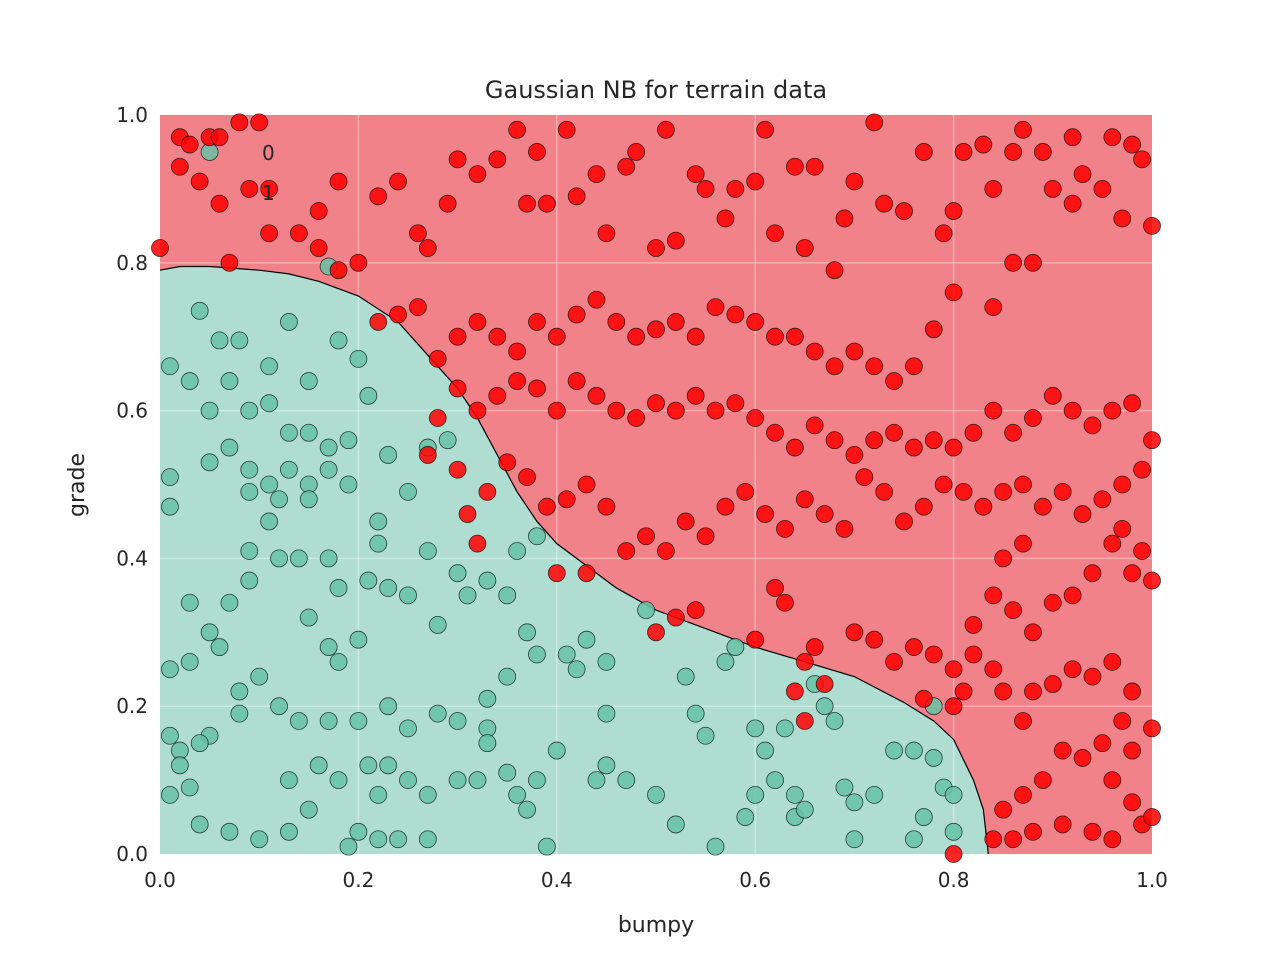 This screenshot has height=960, width=1280. Describe the element at coordinates (656, 925) in the screenshot. I see `x-axis-label: bumpy` at that location.